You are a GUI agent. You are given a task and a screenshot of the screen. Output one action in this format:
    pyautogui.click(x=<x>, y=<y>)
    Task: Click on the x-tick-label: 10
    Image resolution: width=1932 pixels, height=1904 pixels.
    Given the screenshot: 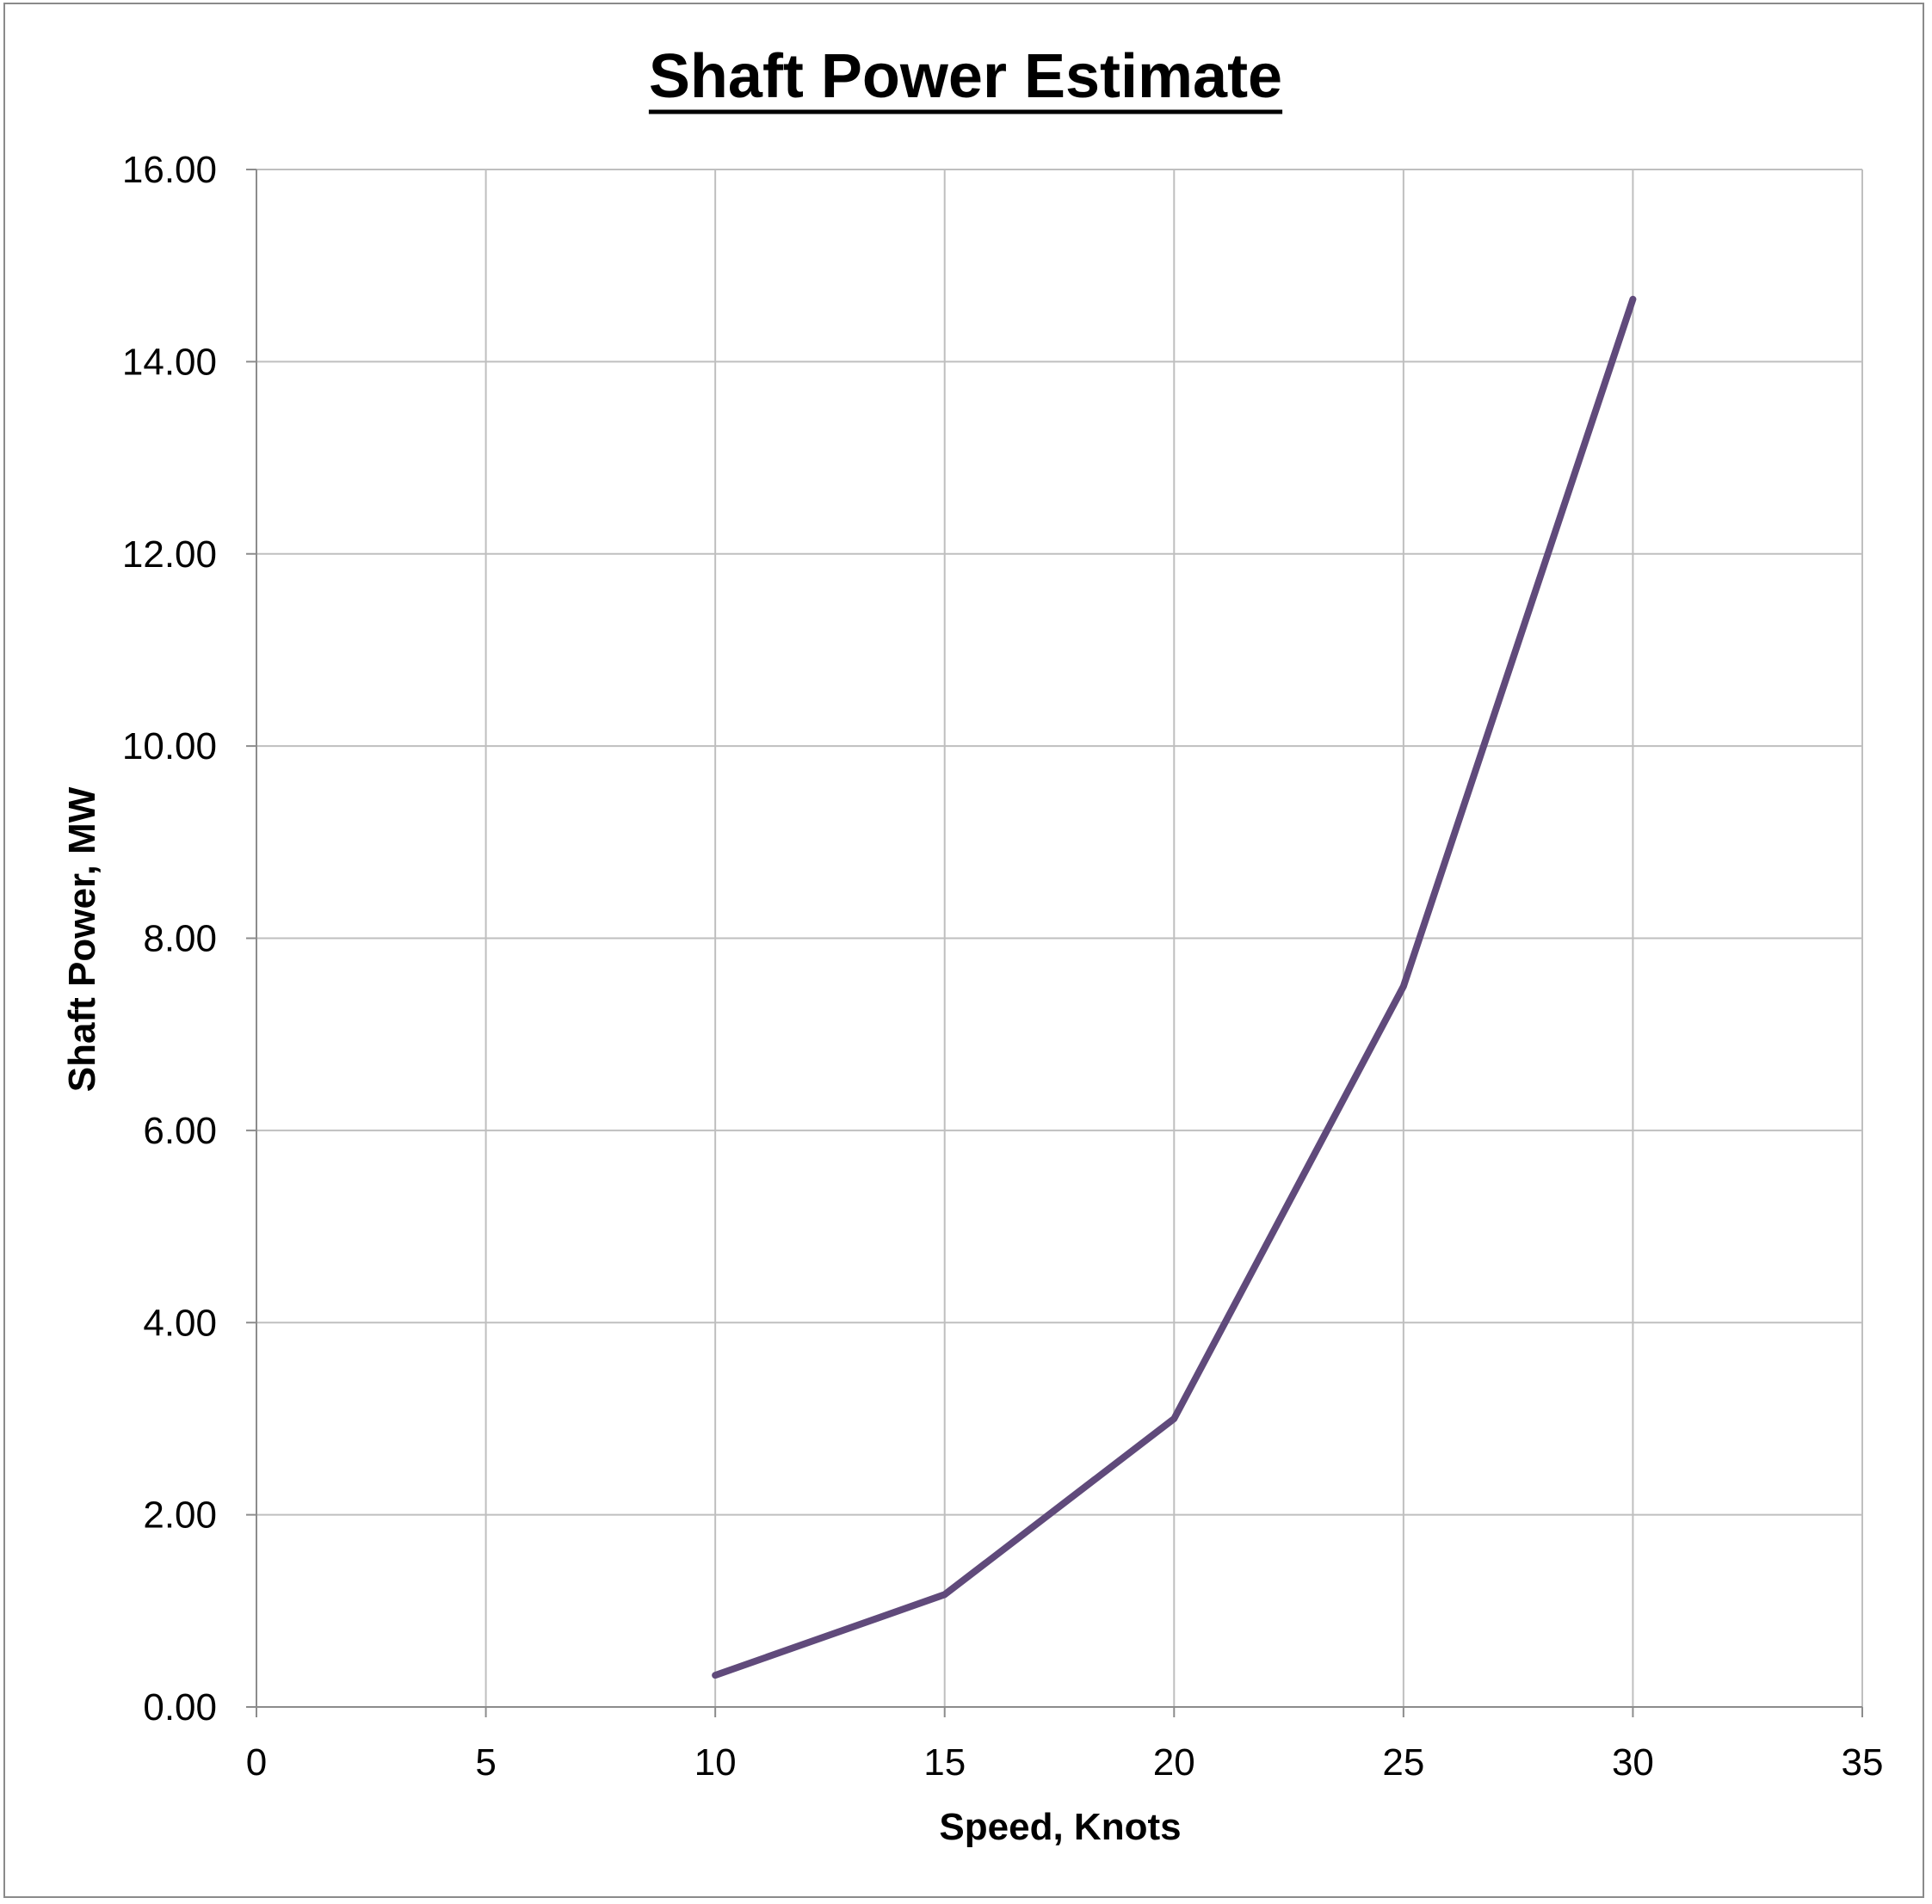 What is the action you would take?
    pyautogui.click(x=715, y=1763)
    